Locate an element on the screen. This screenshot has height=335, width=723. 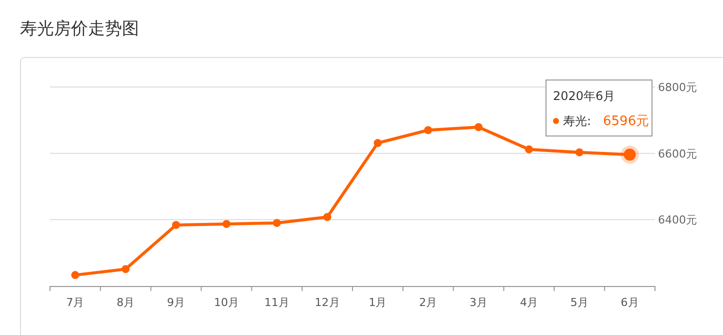
x-tick-label: 11月 is located at coordinates (277, 302).